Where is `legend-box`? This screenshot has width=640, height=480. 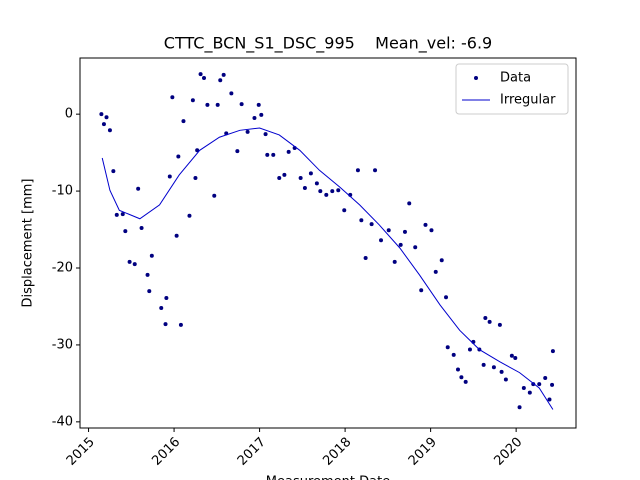 legend-box is located at coordinates (512, 89).